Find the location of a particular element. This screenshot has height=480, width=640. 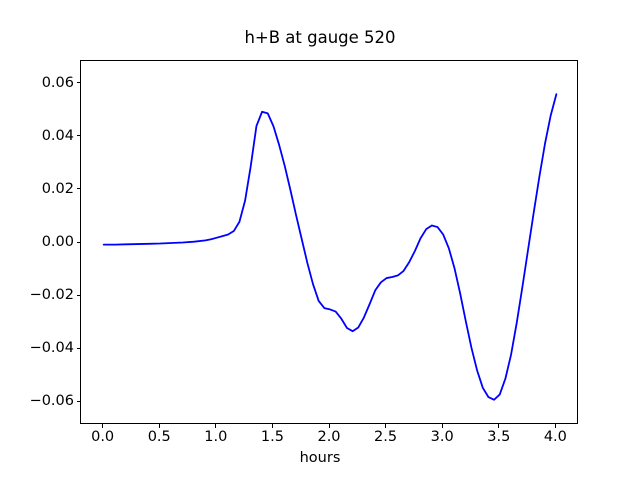

x-tick-label: 4.0 is located at coordinates (555, 437).